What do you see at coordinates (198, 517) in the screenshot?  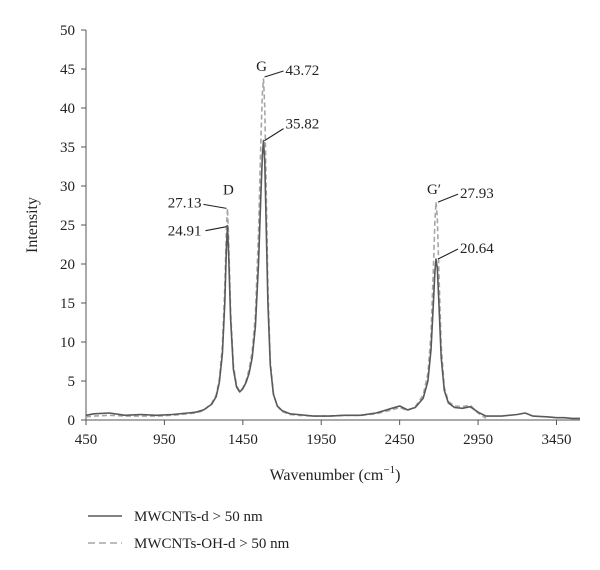 I see `legend-label-0: MWCNTs-d > 50 nm` at bounding box center [198, 517].